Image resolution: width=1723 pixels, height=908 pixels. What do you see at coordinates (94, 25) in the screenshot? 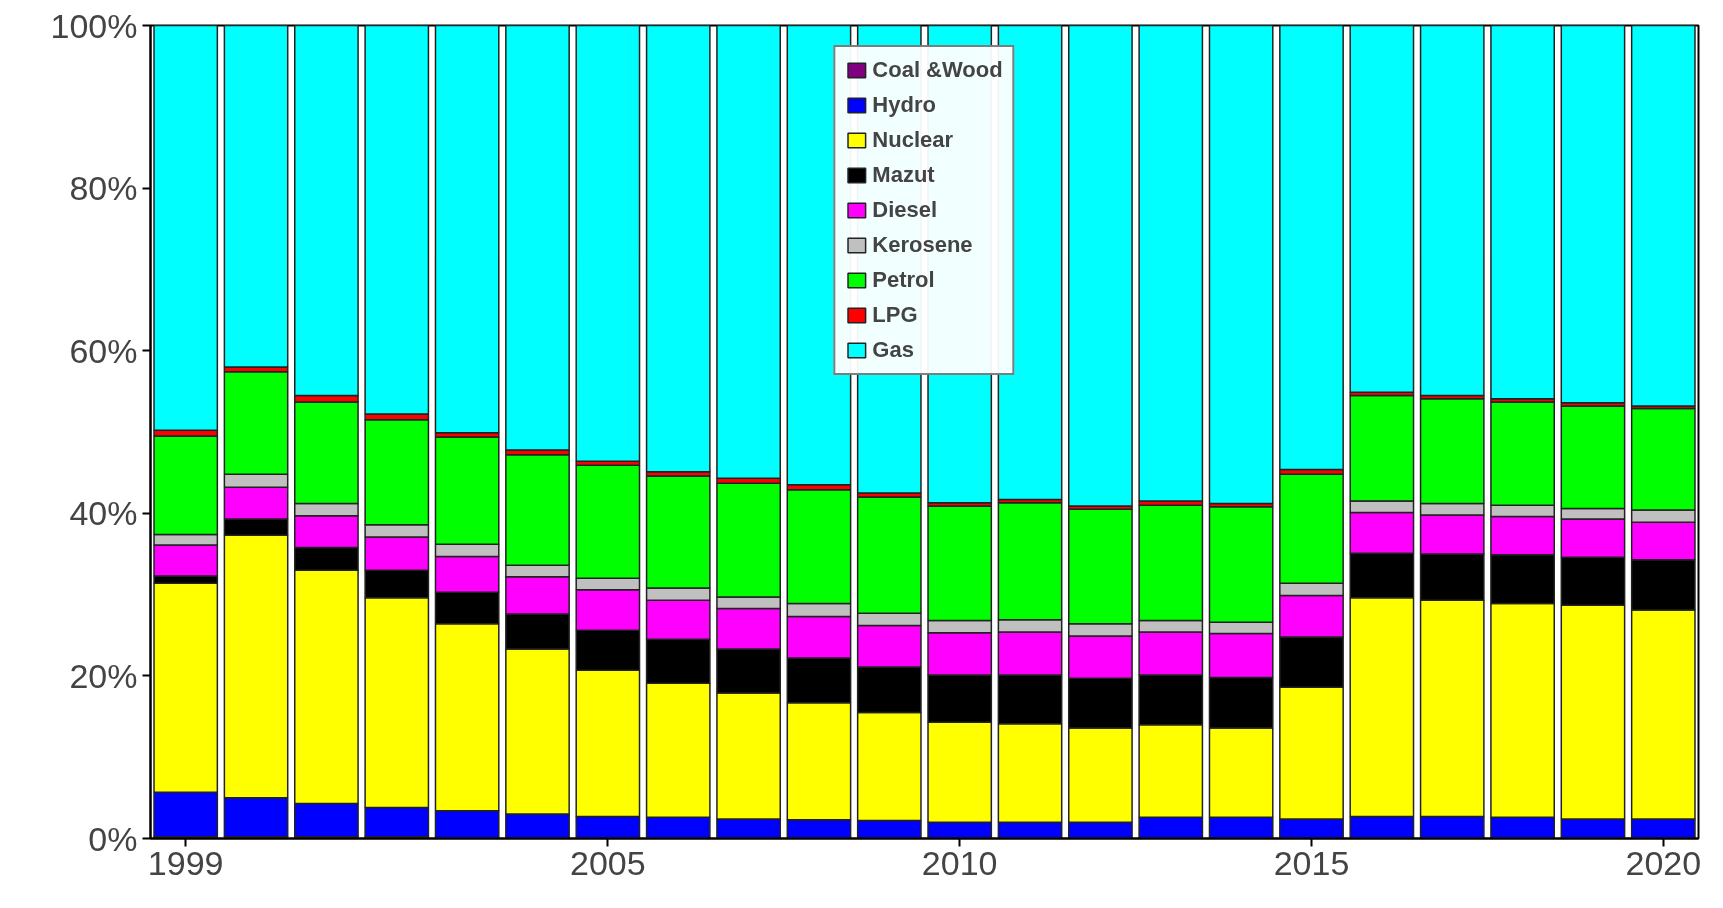
I see `y-tick-label: 100%` at bounding box center [94, 25].